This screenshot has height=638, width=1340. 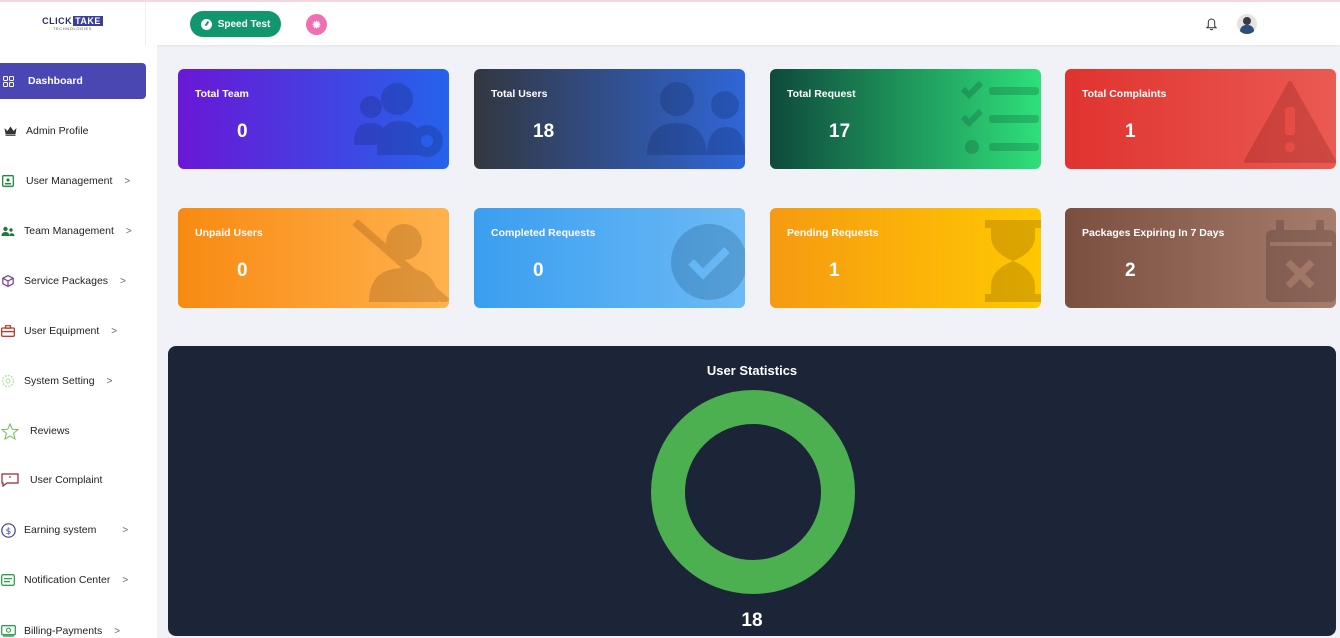 I want to click on top-bar: CLICK TAKE TECHNOLOGIES Speed Test ✹, so click(x=670, y=22).